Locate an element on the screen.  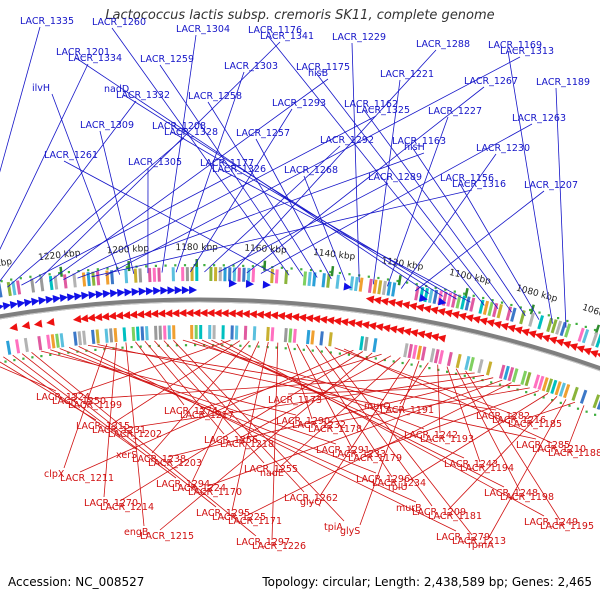
gene-label: hisB is located at coordinates (318, 73).